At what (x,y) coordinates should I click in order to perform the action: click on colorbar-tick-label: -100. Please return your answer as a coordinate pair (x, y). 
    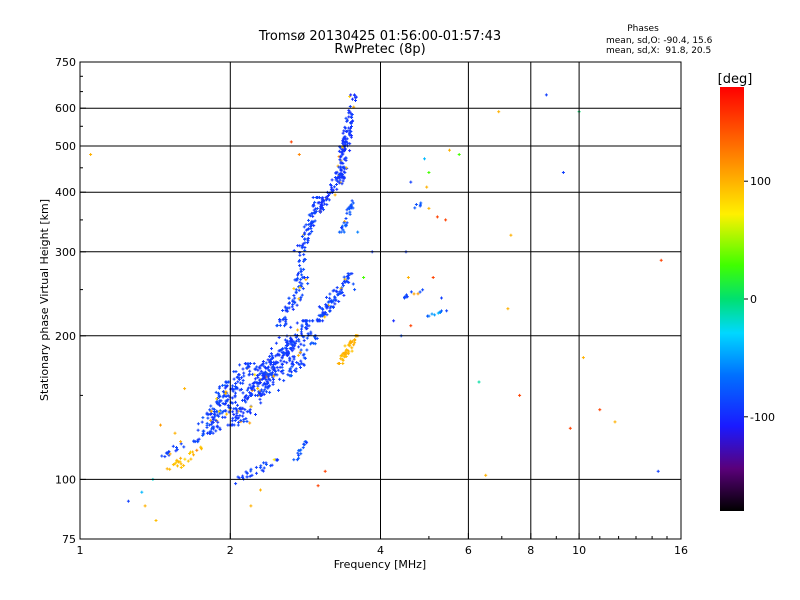
    Looking at the image, I should click on (762, 417).